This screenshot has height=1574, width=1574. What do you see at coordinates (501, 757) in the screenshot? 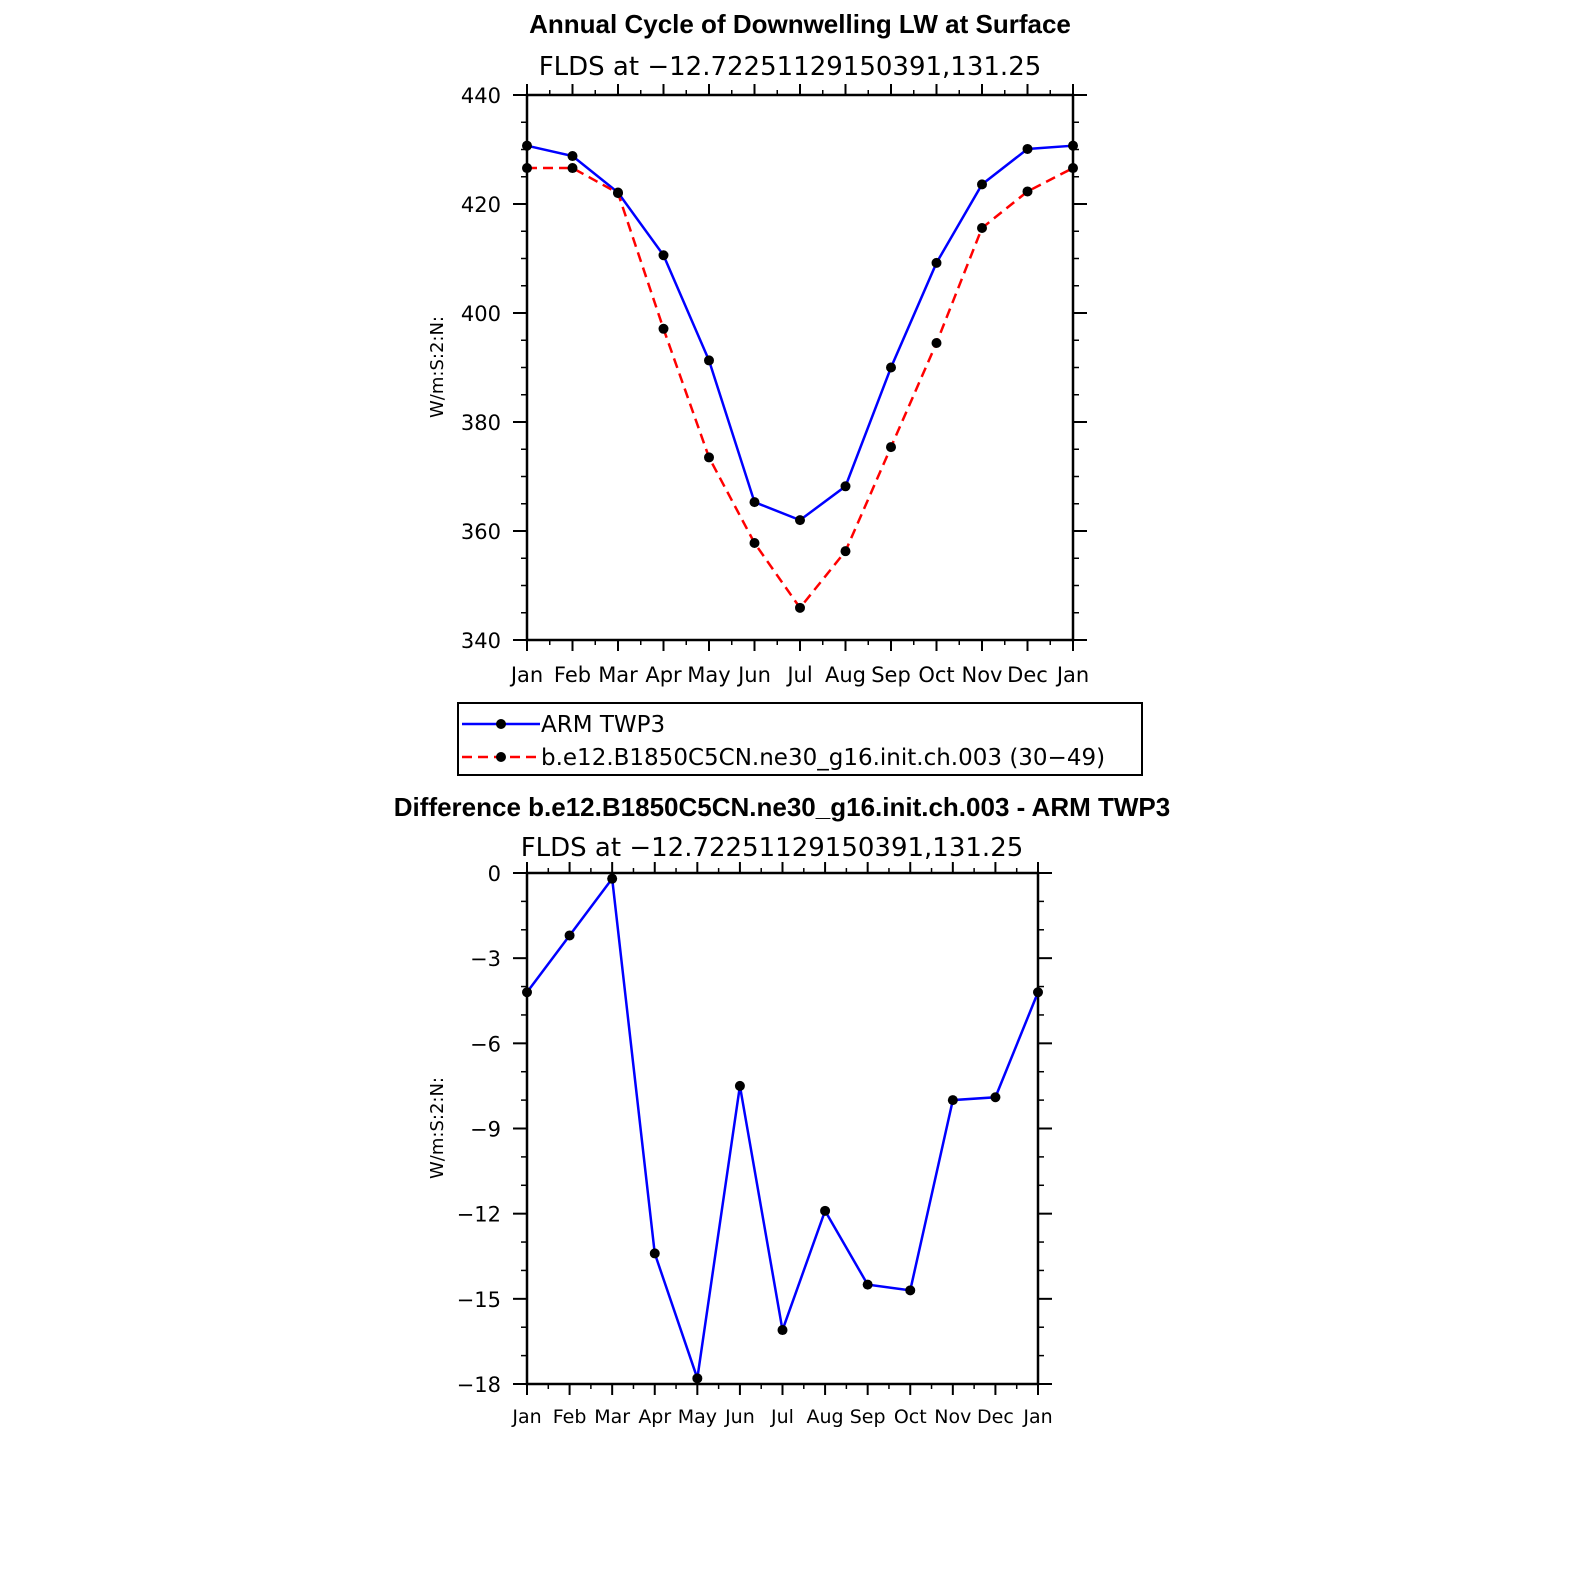
I see `legend-marker-model` at bounding box center [501, 757].